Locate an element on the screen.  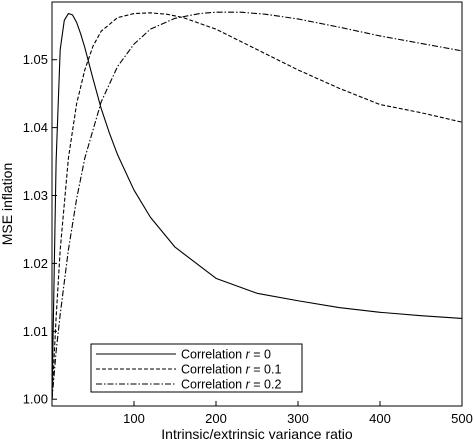
x-axis-title: Intrinsic/extrinsic variance ratio is located at coordinates (257, 434).